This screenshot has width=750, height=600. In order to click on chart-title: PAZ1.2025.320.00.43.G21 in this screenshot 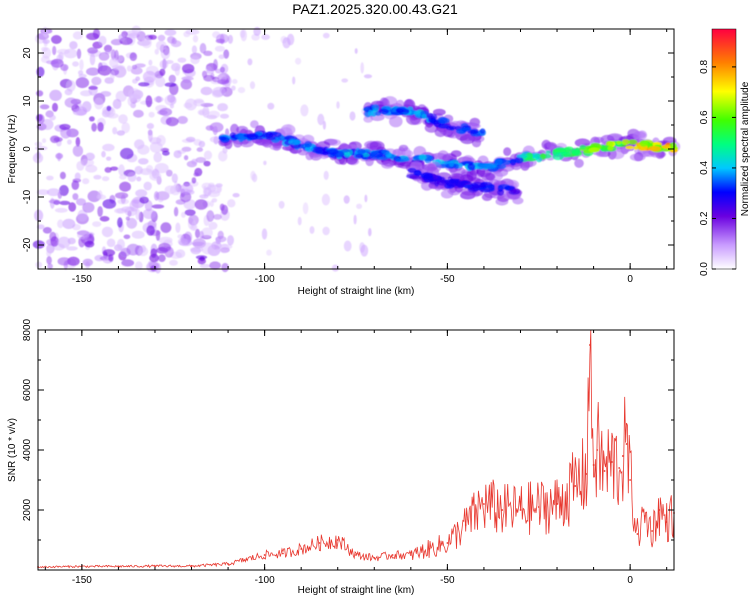, I will do `click(375, 9)`.